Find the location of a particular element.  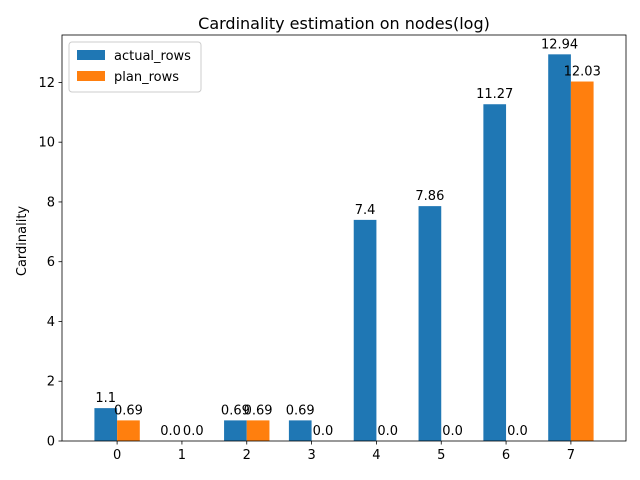

bar-label-actual_rows-5: 7.86 is located at coordinates (429, 196).